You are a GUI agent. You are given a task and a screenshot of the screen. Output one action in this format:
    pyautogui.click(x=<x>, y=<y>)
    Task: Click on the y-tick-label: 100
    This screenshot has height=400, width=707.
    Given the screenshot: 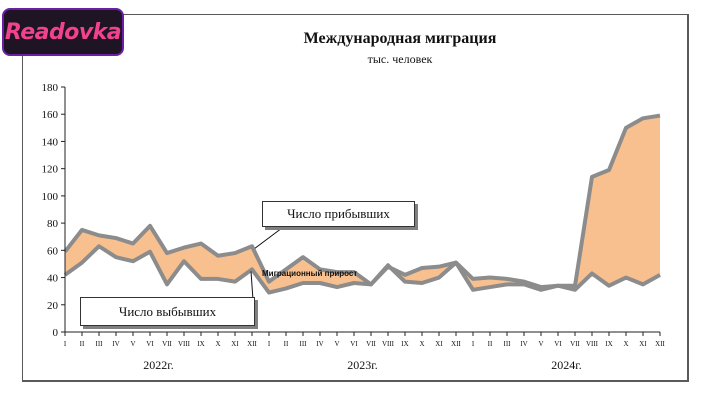 What is the action you would take?
    pyautogui.click(x=50, y=197)
    